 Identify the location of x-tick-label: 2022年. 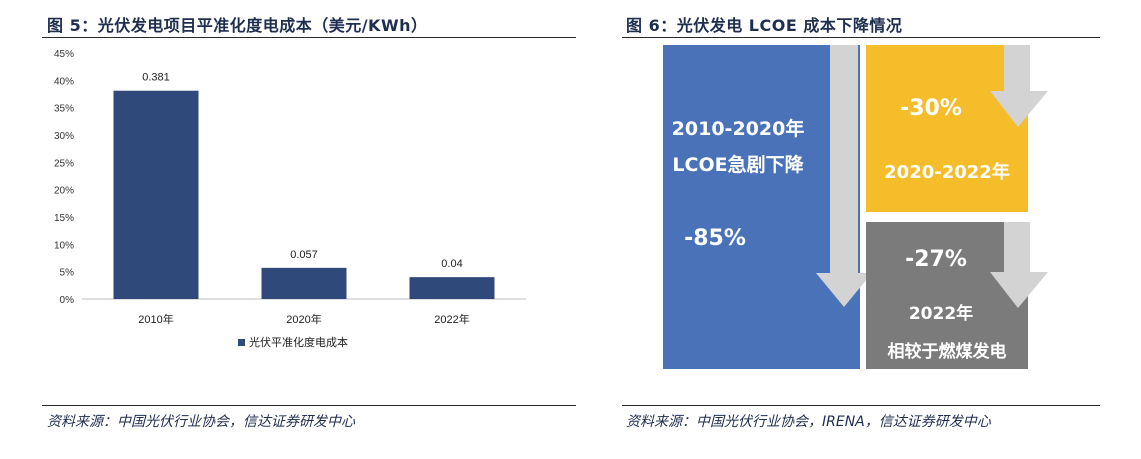
(451, 319).